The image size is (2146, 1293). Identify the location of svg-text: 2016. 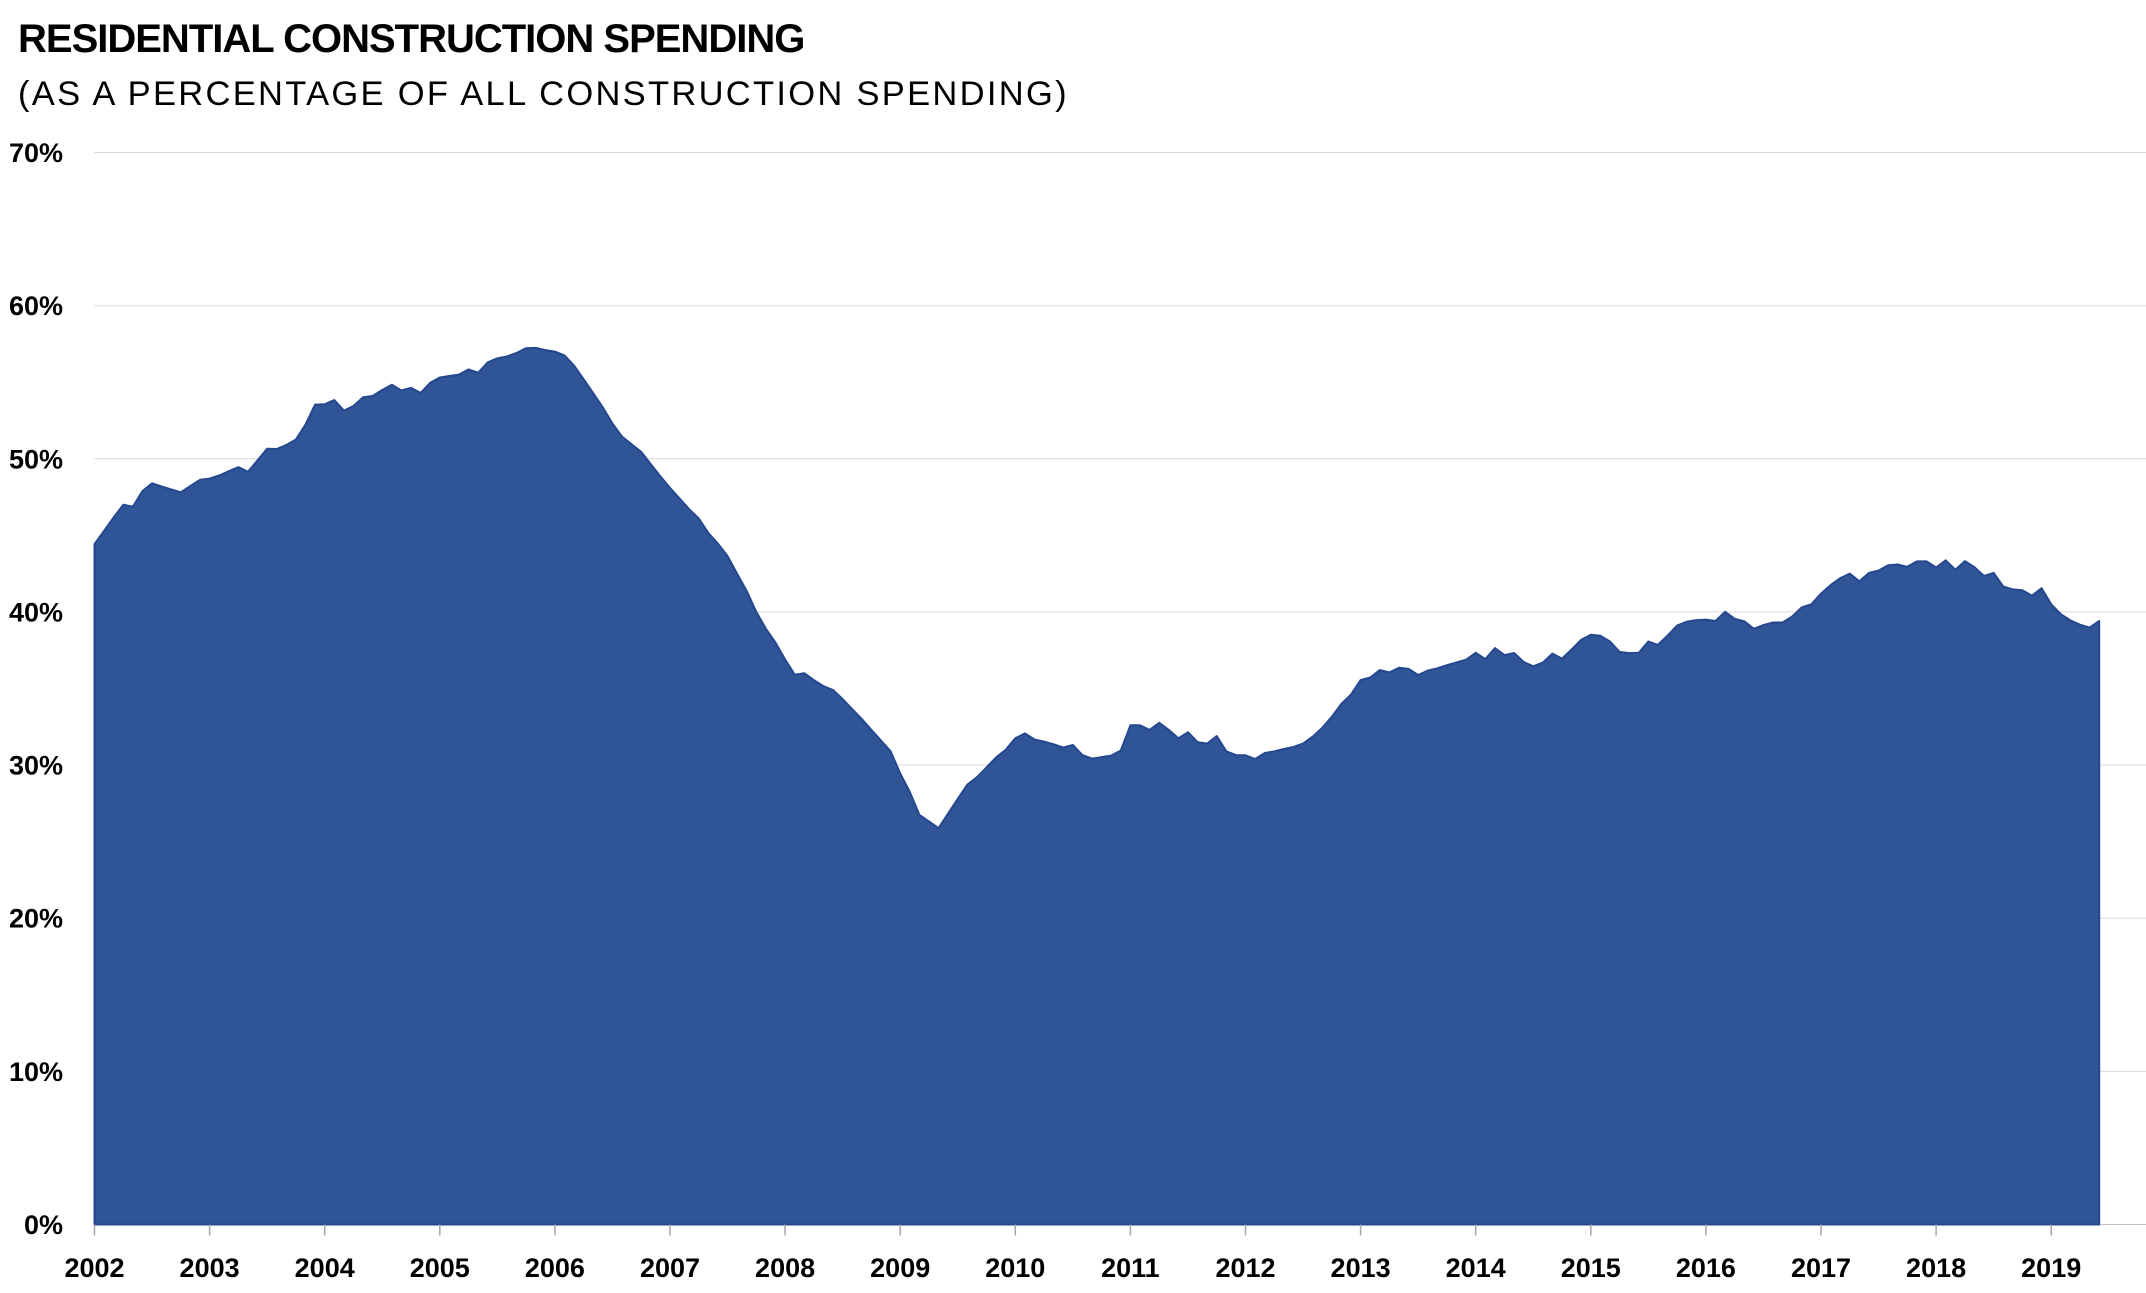
(1706, 1268).